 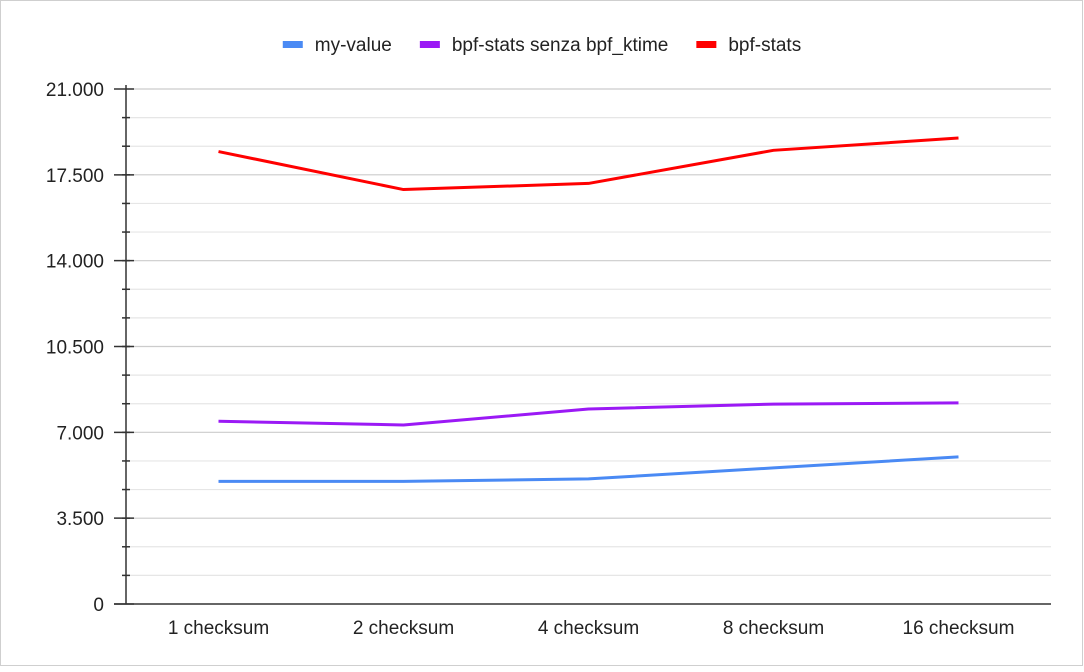 I want to click on y-tick-label: 17.500, so click(x=75, y=176).